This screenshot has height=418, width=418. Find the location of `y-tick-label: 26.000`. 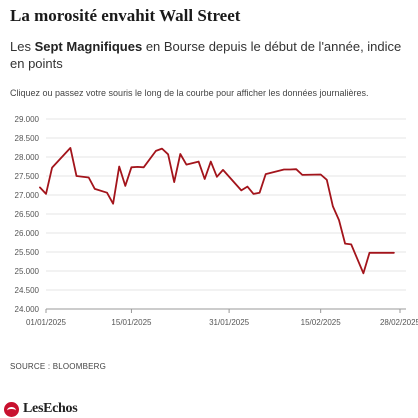

y-tick-label: 26.000 is located at coordinates (27, 233).